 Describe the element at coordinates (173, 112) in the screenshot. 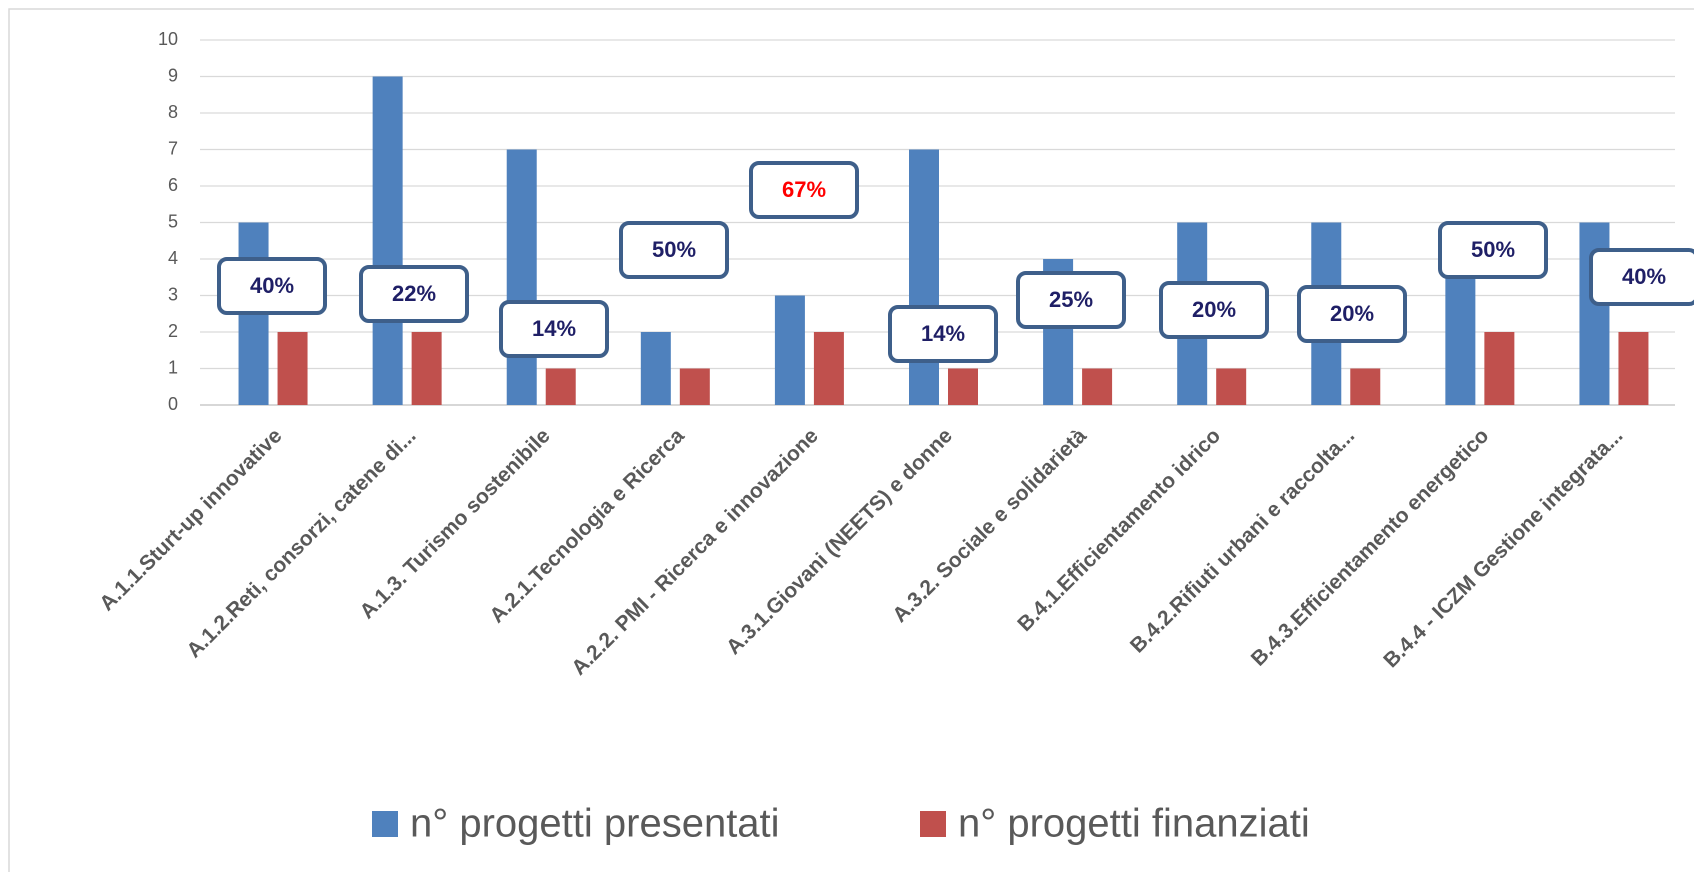

I see `y-tick-label: 8` at that location.